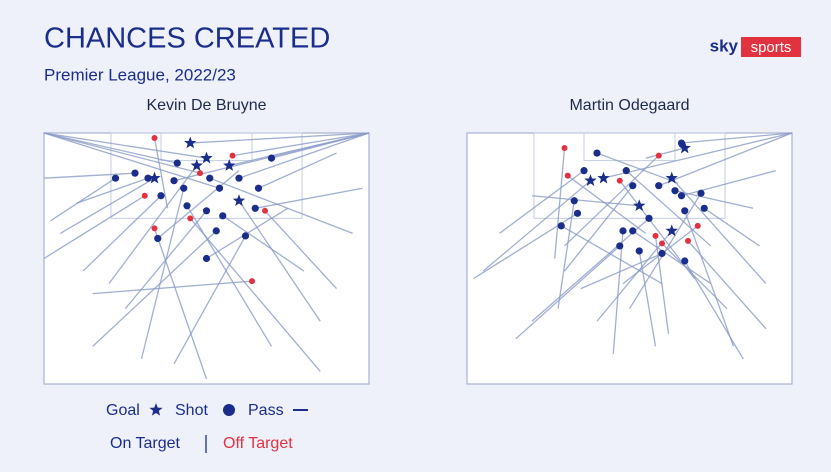 The image size is (831, 472). Describe the element at coordinates (229, 410) in the screenshot. I see `legend-dot-icon` at that location.